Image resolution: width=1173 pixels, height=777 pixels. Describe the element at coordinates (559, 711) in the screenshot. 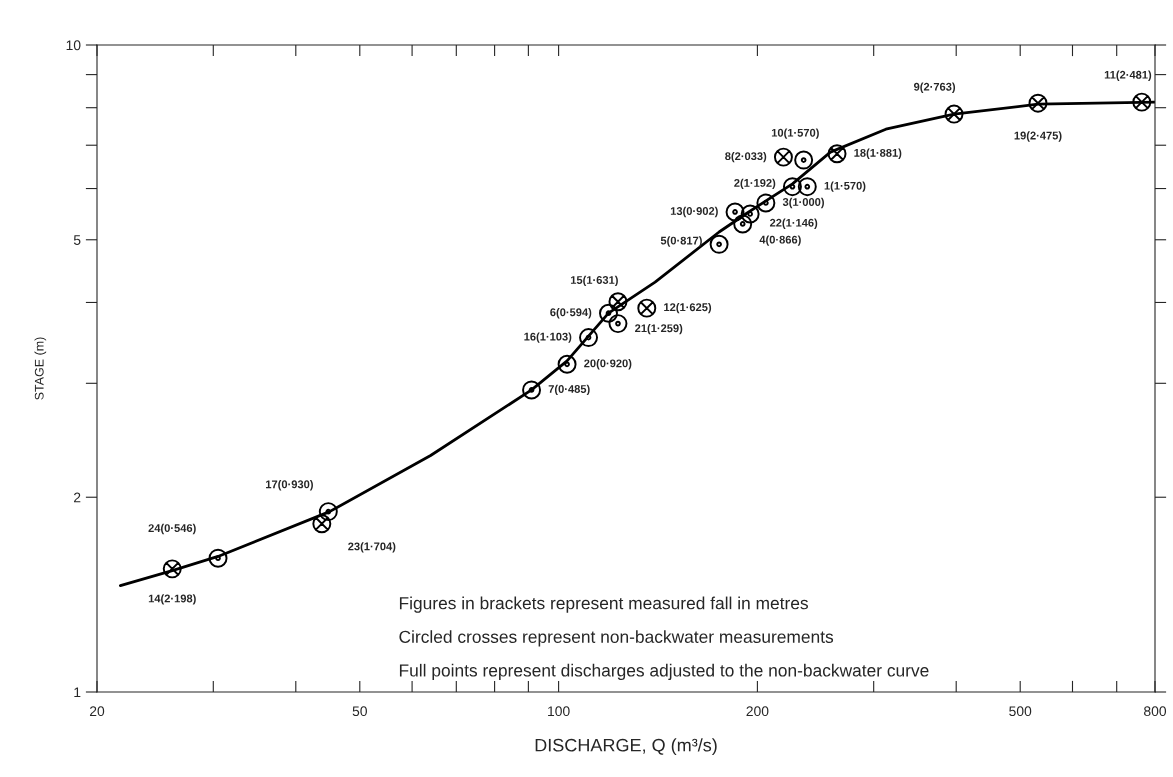

I see `x-tick-label: 100` at that location.